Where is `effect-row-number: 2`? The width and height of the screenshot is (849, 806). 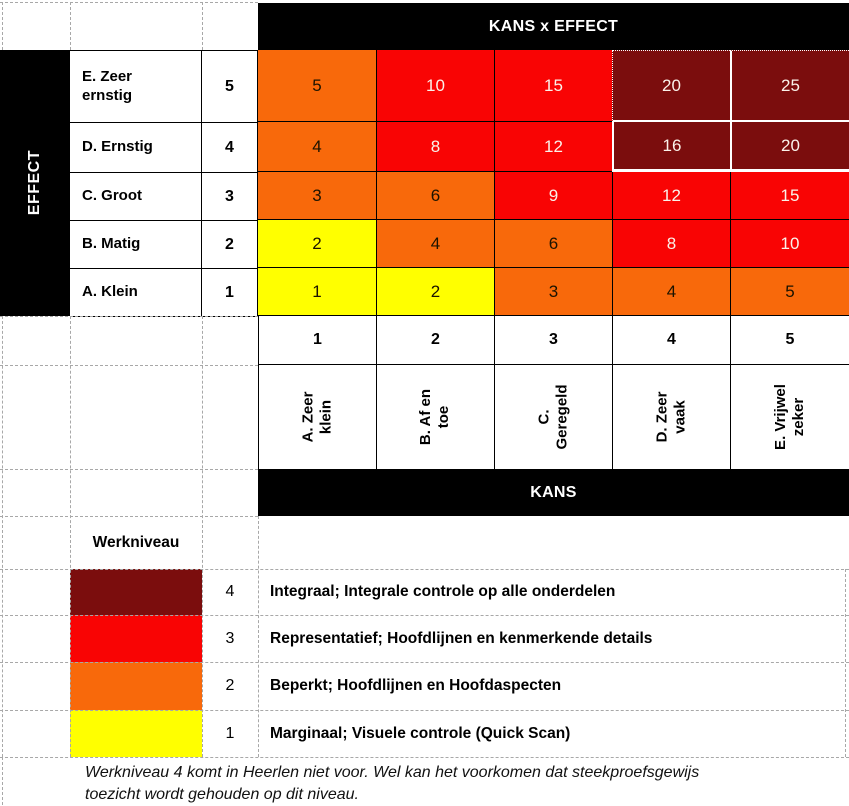
effect-row-number: 2 is located at coordinates (230, 245).